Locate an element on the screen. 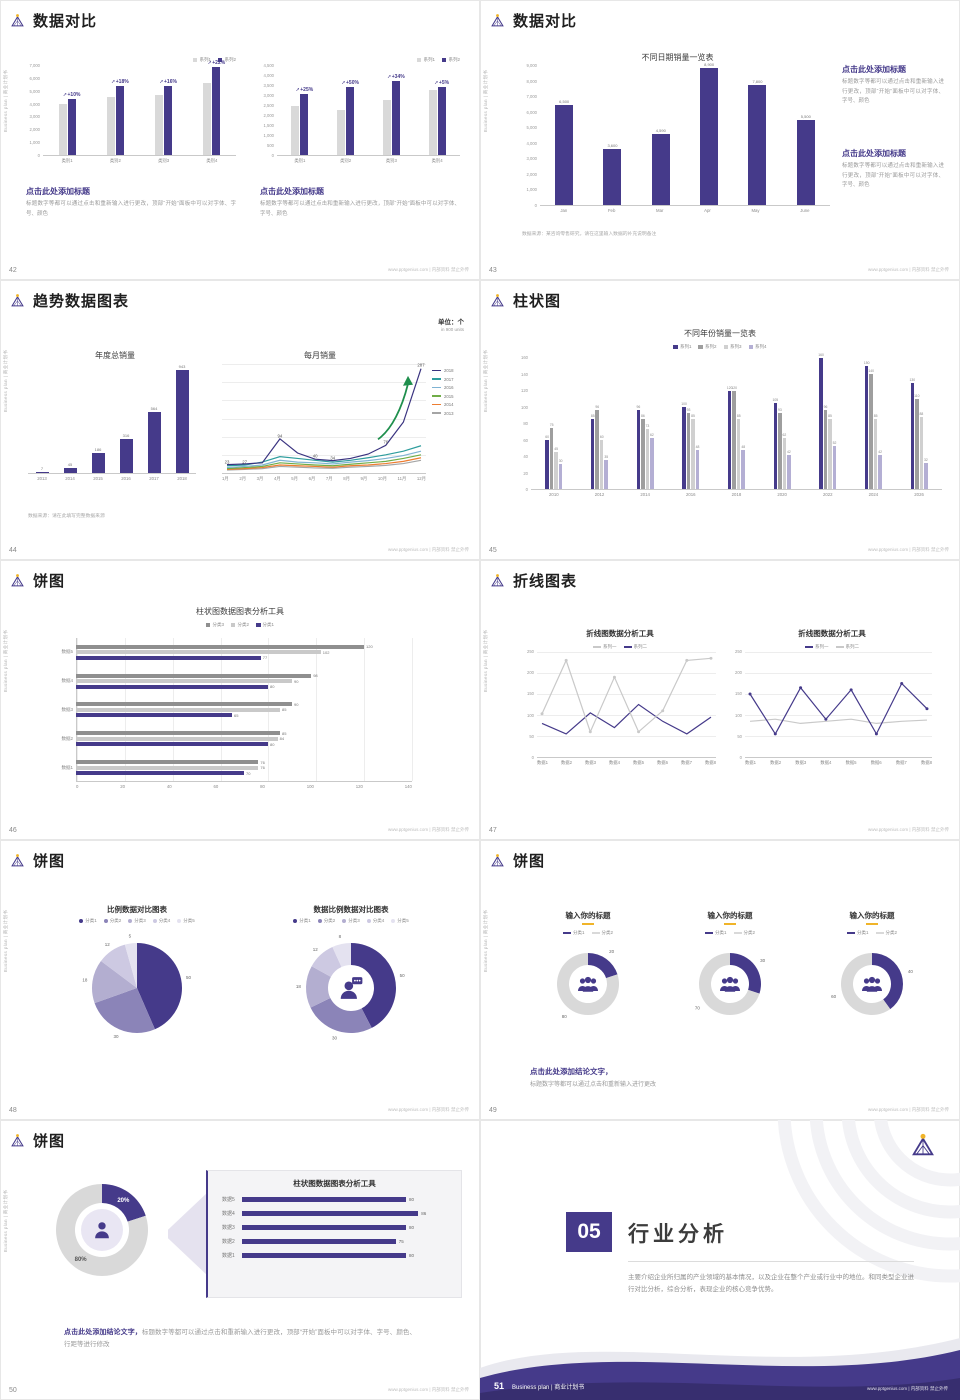 This screenshot has height=1400, width=960. row-bars: 98 90 80 is located at coordinates (252, 681).